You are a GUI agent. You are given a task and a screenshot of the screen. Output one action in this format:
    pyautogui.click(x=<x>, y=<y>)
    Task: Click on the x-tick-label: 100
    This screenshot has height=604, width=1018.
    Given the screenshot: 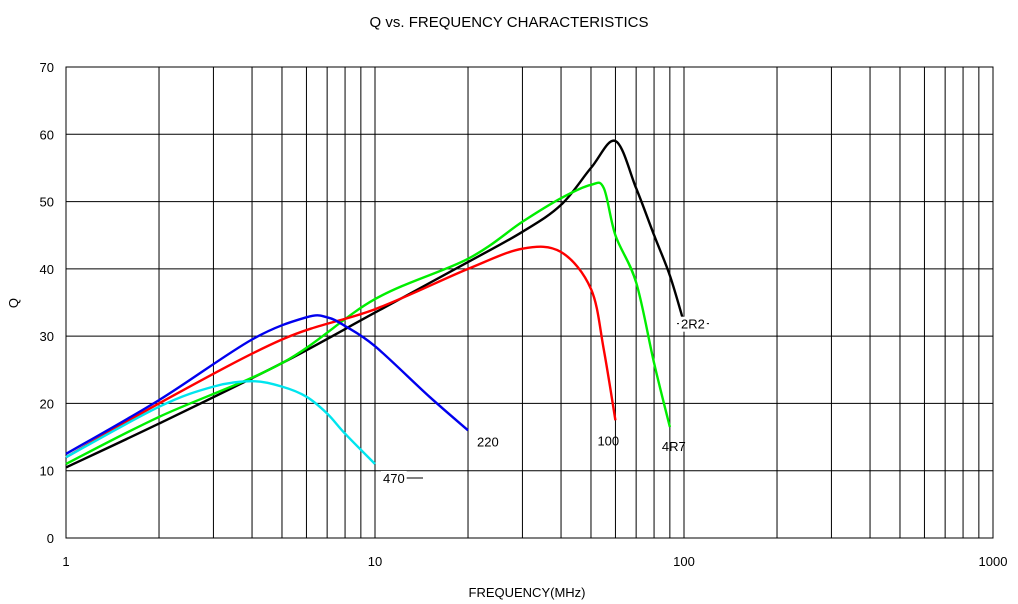 What is the action you would take?
    pyautogui.click(x=684, y=561)
    